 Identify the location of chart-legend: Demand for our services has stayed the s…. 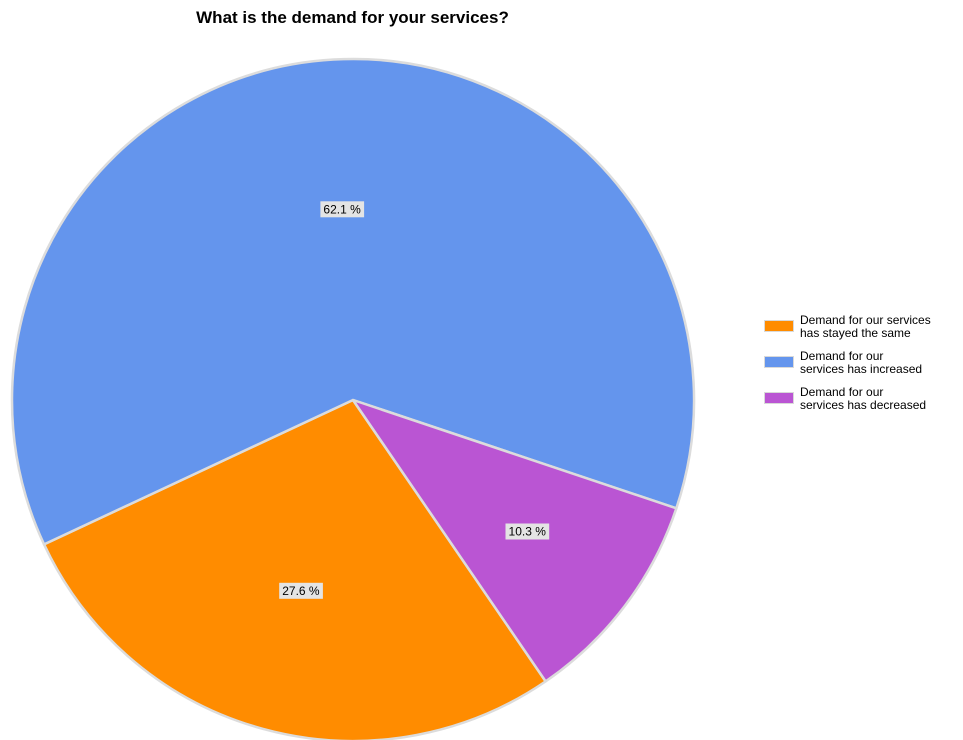
(863, 368).